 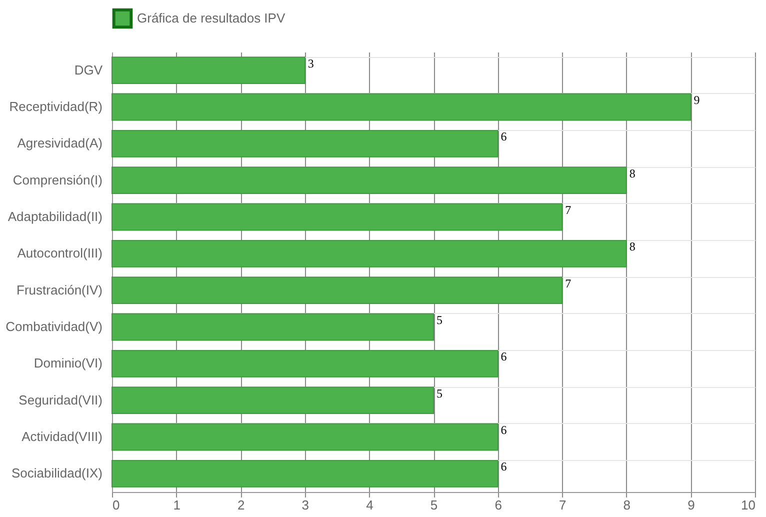 What do you see at coordinates (691, 505) in the screenshot?
I see `x-tick-label: 9` at bounding box center [691, 505].